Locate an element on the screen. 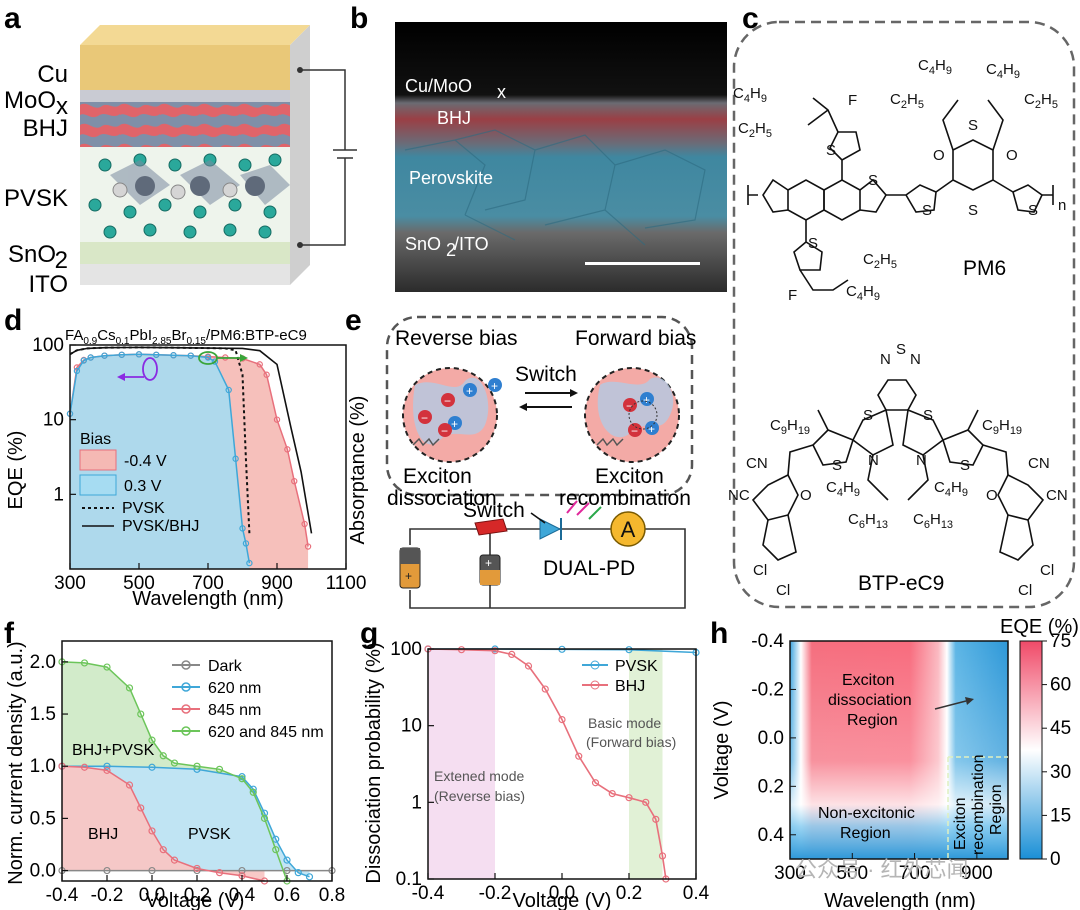  y-tick-label: 0.4 is located at coordinates (771, 835).